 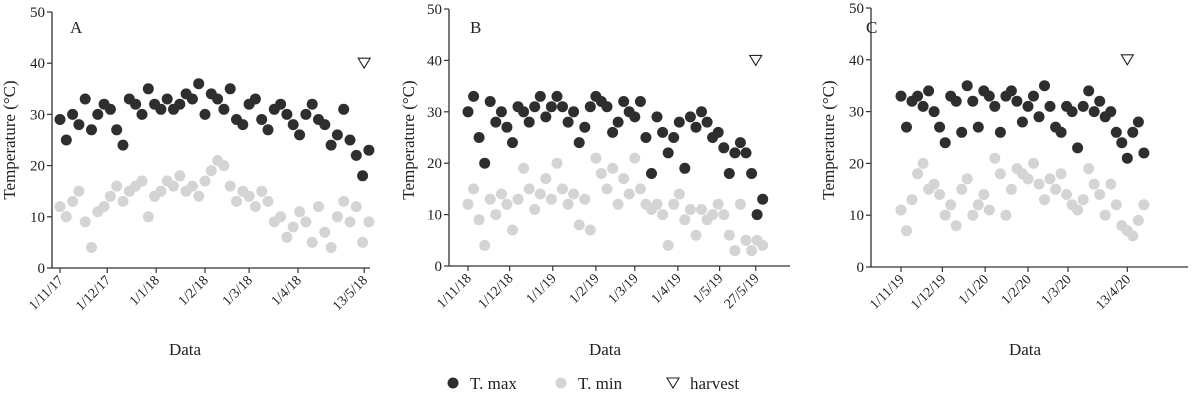 I want to click on legend-tmin-marker, so click(x=561, y=383).